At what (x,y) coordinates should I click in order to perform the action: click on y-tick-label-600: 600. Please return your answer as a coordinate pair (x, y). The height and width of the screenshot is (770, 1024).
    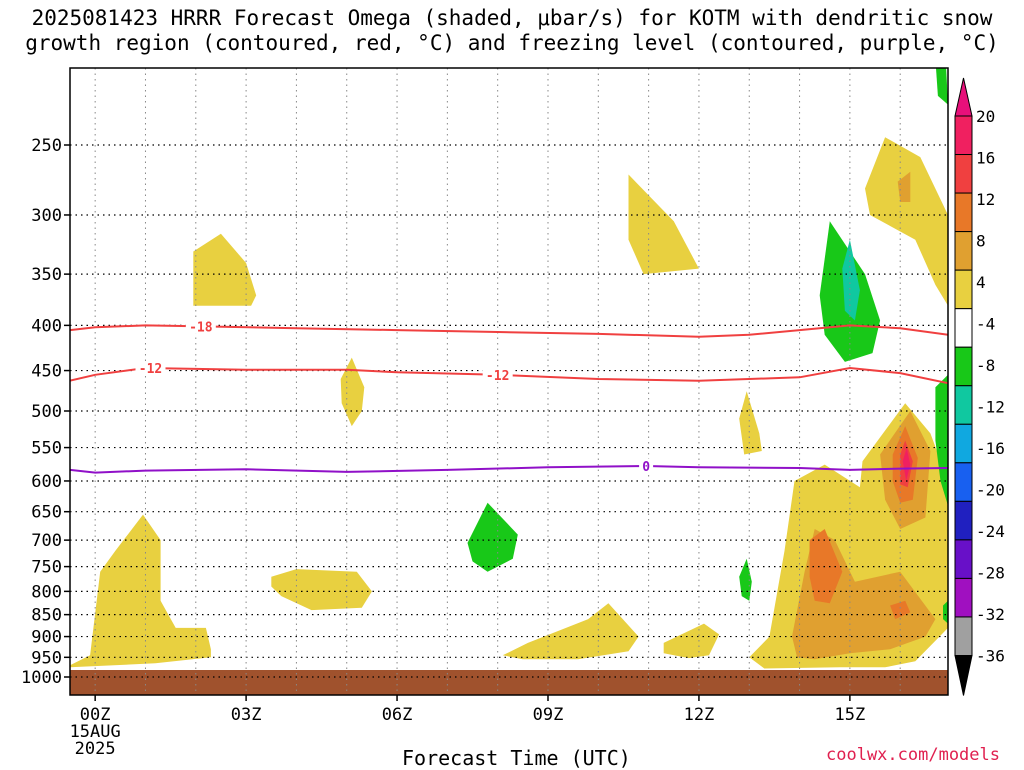
    Looking at the image, I should click on (46, 482).